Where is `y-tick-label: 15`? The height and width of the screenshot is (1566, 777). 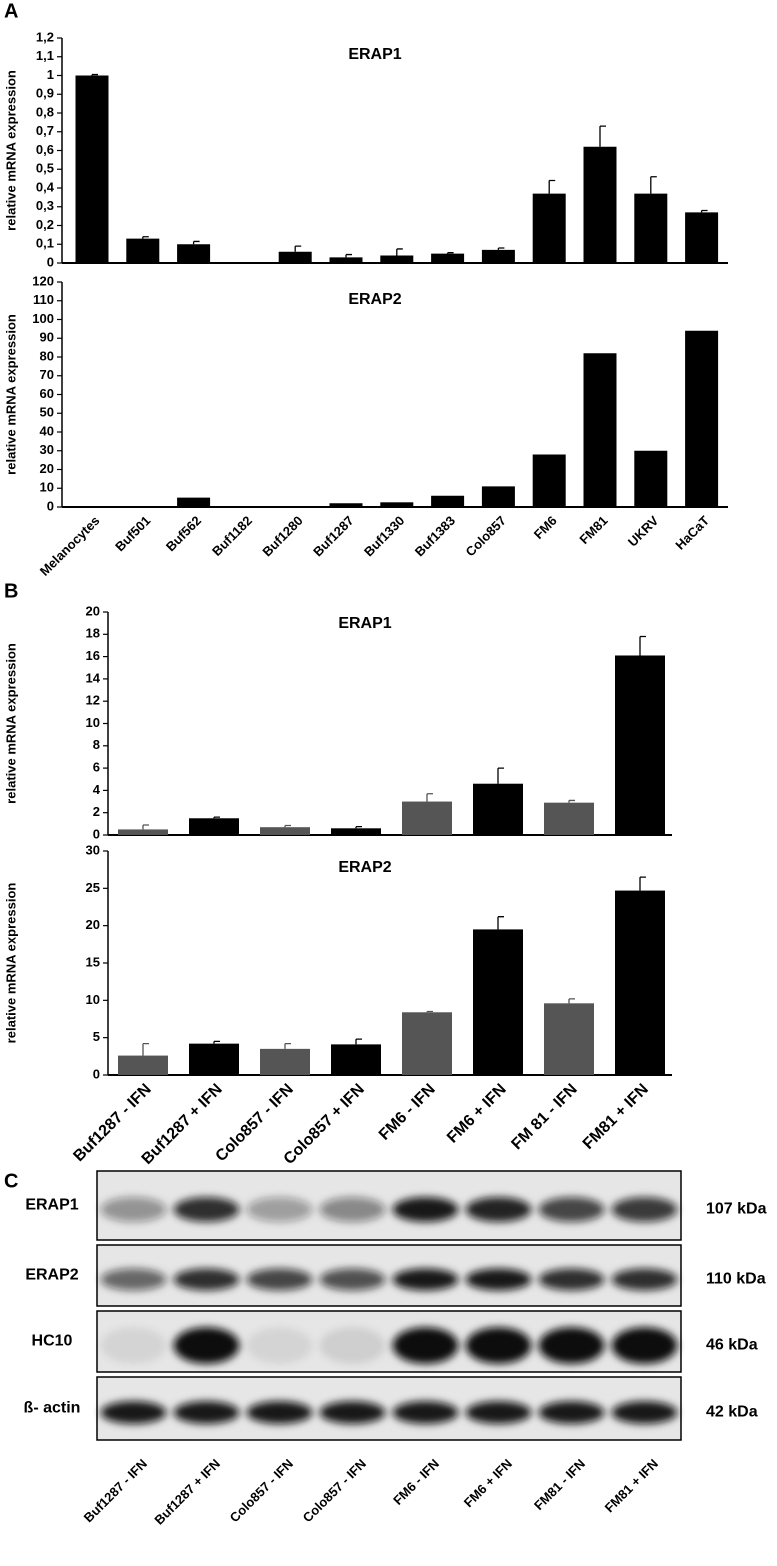
y-tick-label: 15 is located at coordinates (93, 961).